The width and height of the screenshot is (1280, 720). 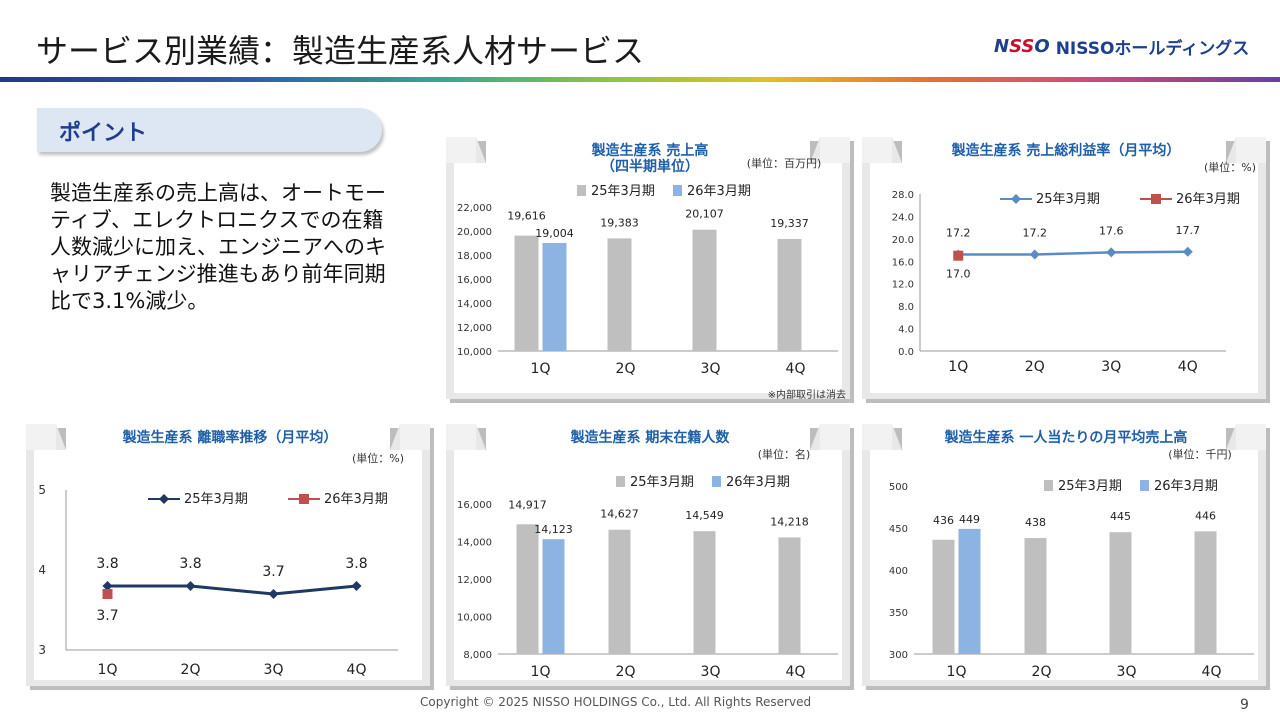 I want to click on y-tick-label: 28.0, so click(x=903, y=195).